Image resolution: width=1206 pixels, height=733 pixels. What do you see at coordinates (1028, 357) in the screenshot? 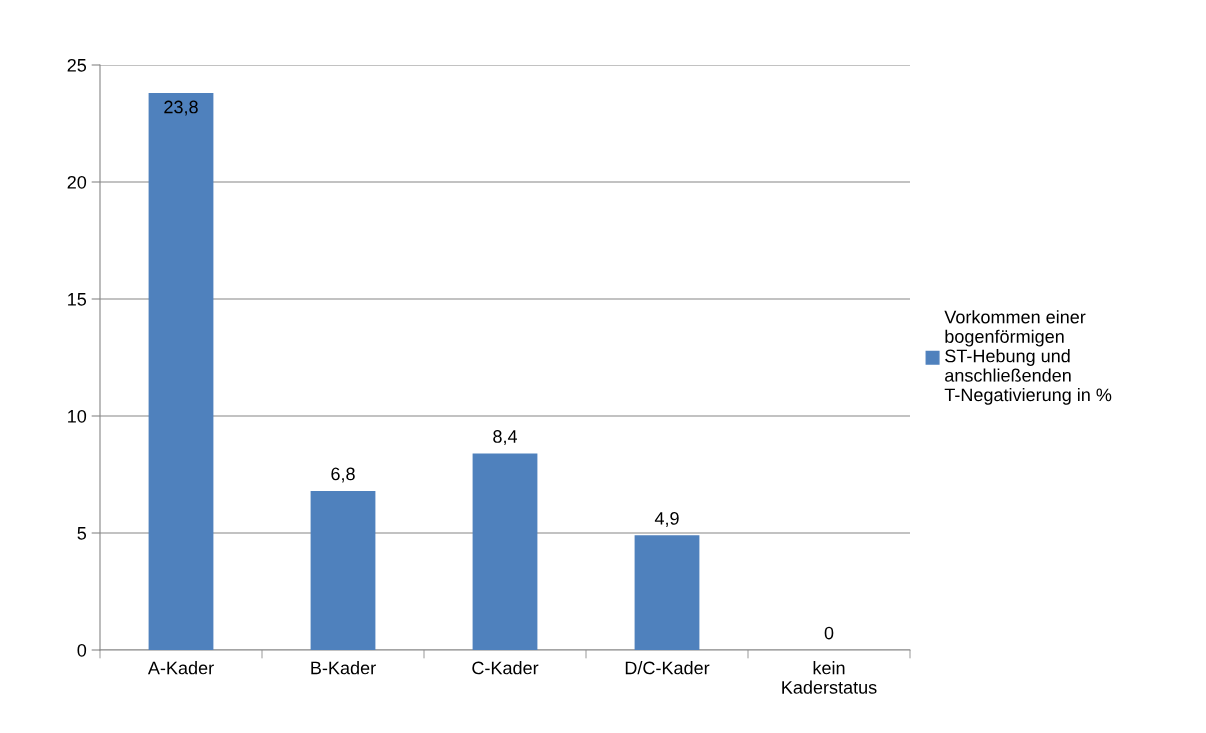
I see `legend-label: Vorkommen einer bogenförmigen ST-Hebung und anschließenden T-Negativierung in %` at bounding box center [1028, 357].